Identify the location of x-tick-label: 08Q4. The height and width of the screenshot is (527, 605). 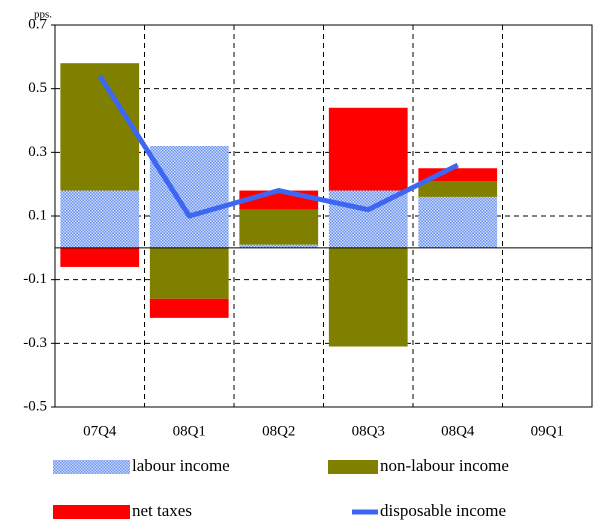
(458, 431).